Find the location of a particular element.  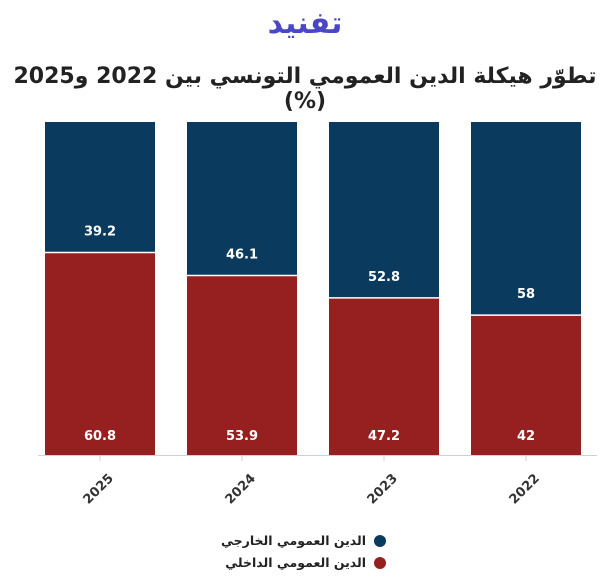

legend-item-external: الدين العمومي الخارجي is located at coordinates (303, 540).